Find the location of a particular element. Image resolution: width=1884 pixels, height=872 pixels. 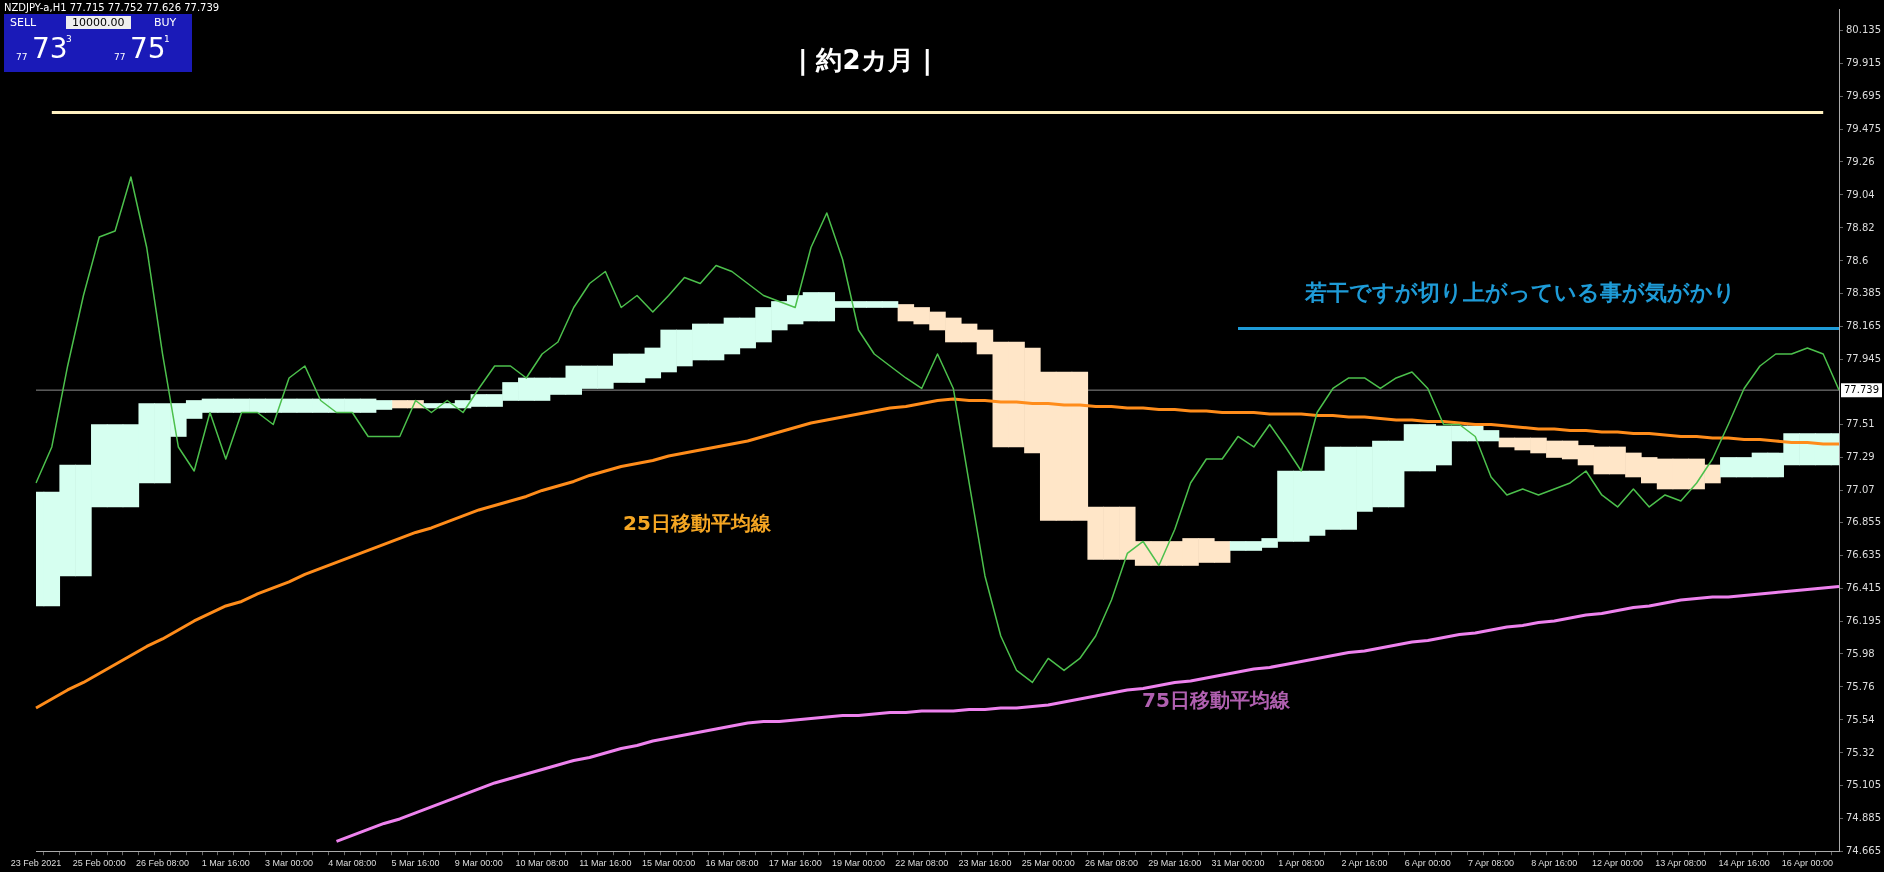

x-tick-label: 31 Mar 00:00 is located at coordinates (1238, 863).